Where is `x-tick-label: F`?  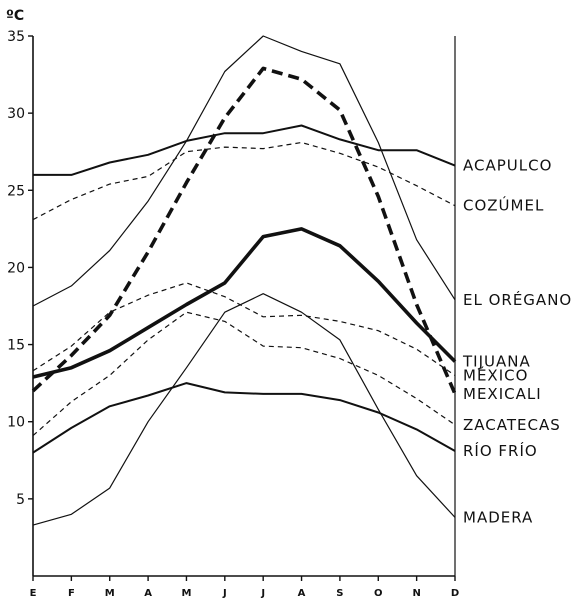
x-tick-label: F is located at coordinates (71, 593).